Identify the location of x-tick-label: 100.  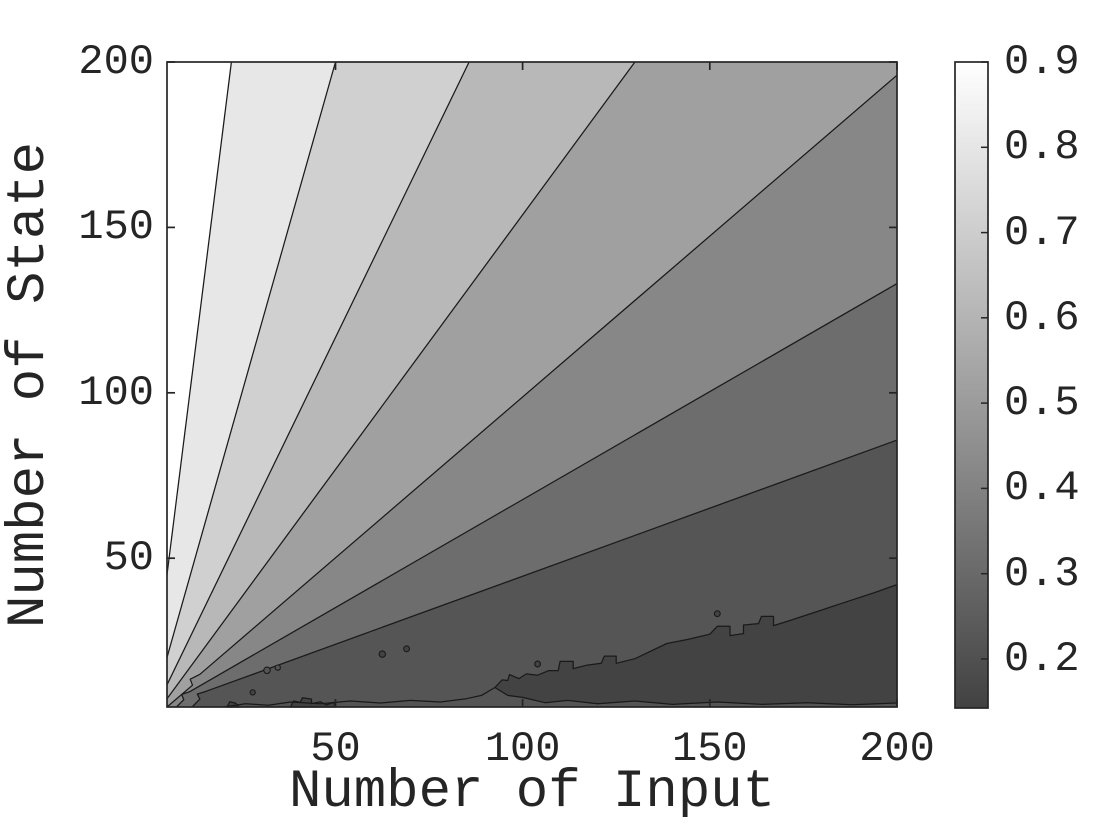
(522, 749).